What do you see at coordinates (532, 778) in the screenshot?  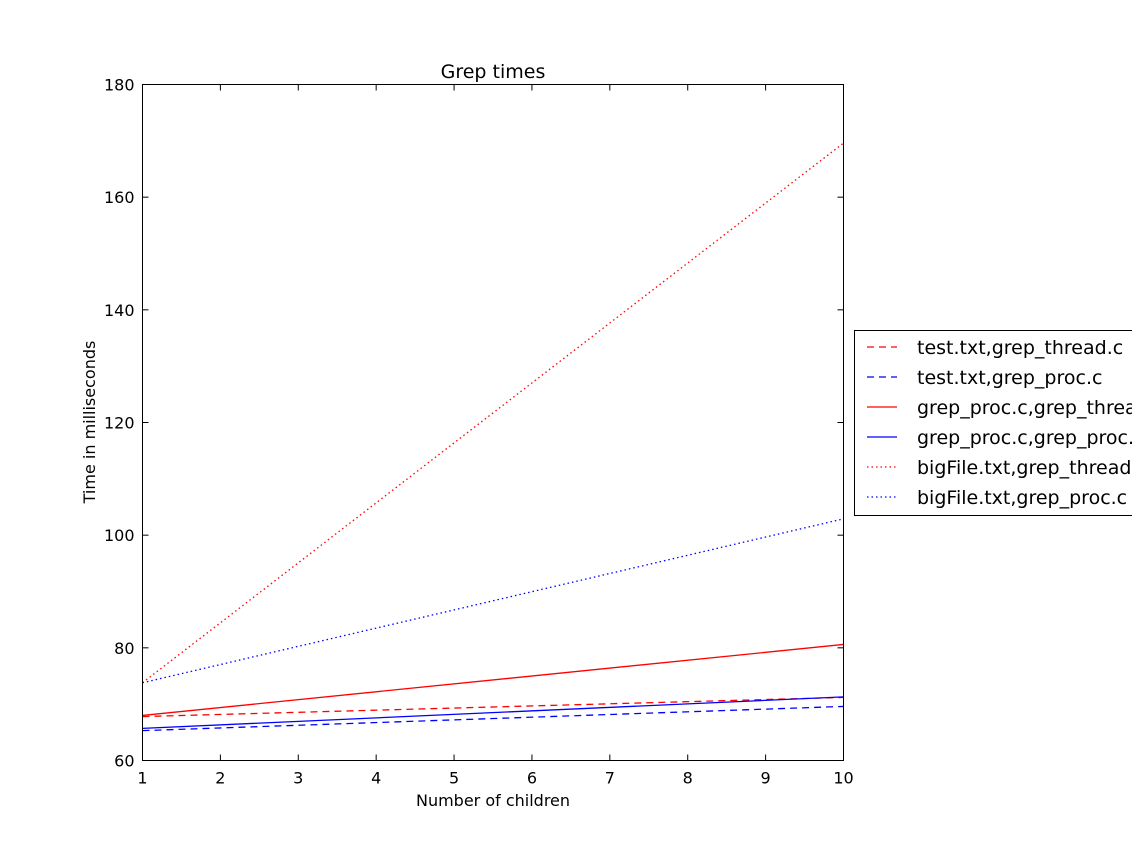 I see `x-tick-label: 6` at bounding box center [532, 778].